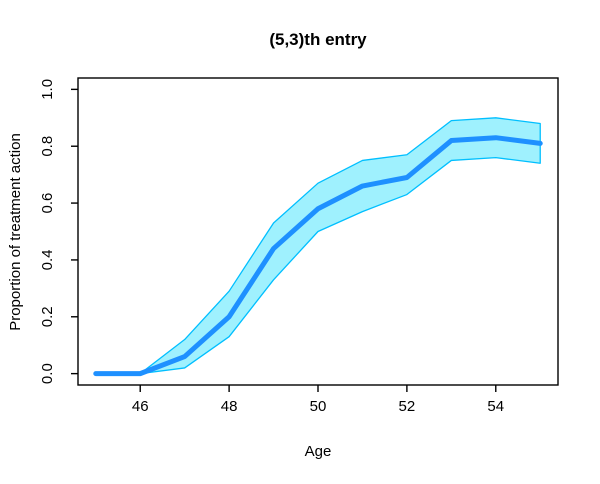 The image size is (600, 484). I want to click on y-tick-label: 0.2, so click(47, 316).